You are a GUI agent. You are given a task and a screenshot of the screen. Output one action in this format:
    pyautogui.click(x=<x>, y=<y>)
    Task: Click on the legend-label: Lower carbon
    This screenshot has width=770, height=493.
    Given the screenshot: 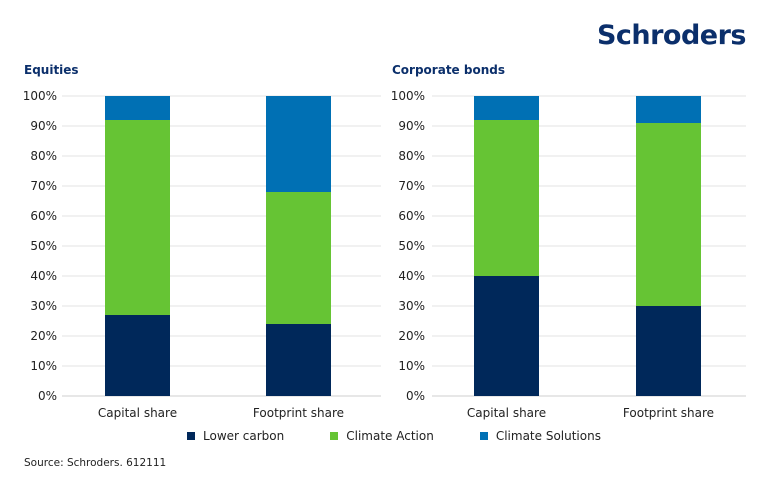 What is the action you would take?
    pyautogui.click(x=244, y=436)
    